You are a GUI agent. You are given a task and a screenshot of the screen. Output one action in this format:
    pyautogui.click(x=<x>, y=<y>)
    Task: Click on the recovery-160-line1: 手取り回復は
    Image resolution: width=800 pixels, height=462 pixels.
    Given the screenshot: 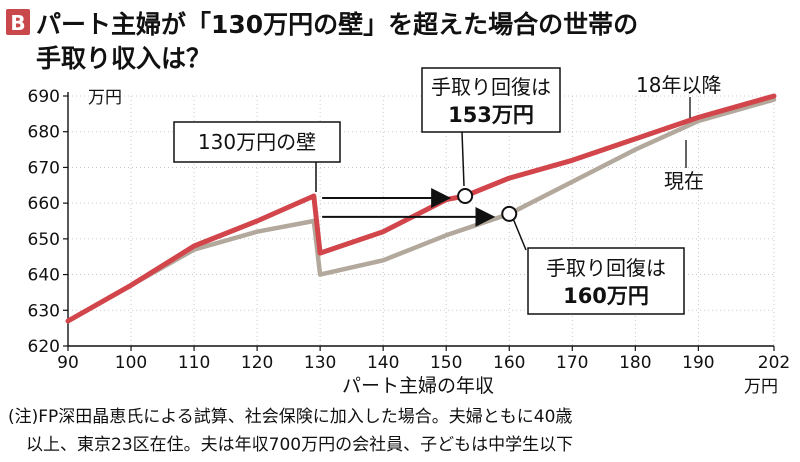 What is the action you would take?
    pyautogui.click(x=606, y=268)
    